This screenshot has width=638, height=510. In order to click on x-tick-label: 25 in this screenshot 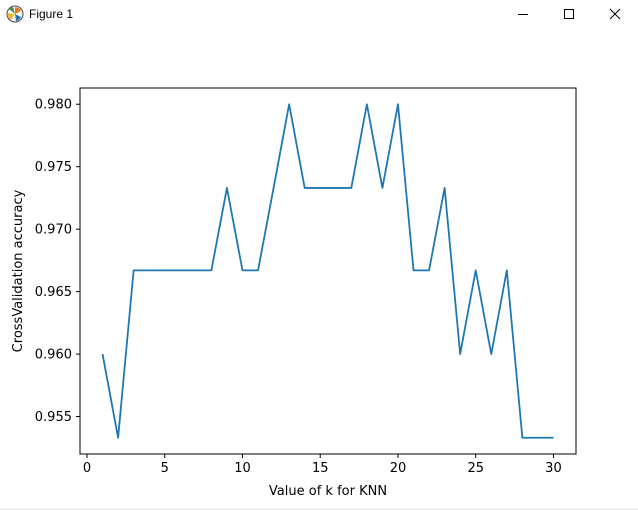, I will do `click(475, 468)`.